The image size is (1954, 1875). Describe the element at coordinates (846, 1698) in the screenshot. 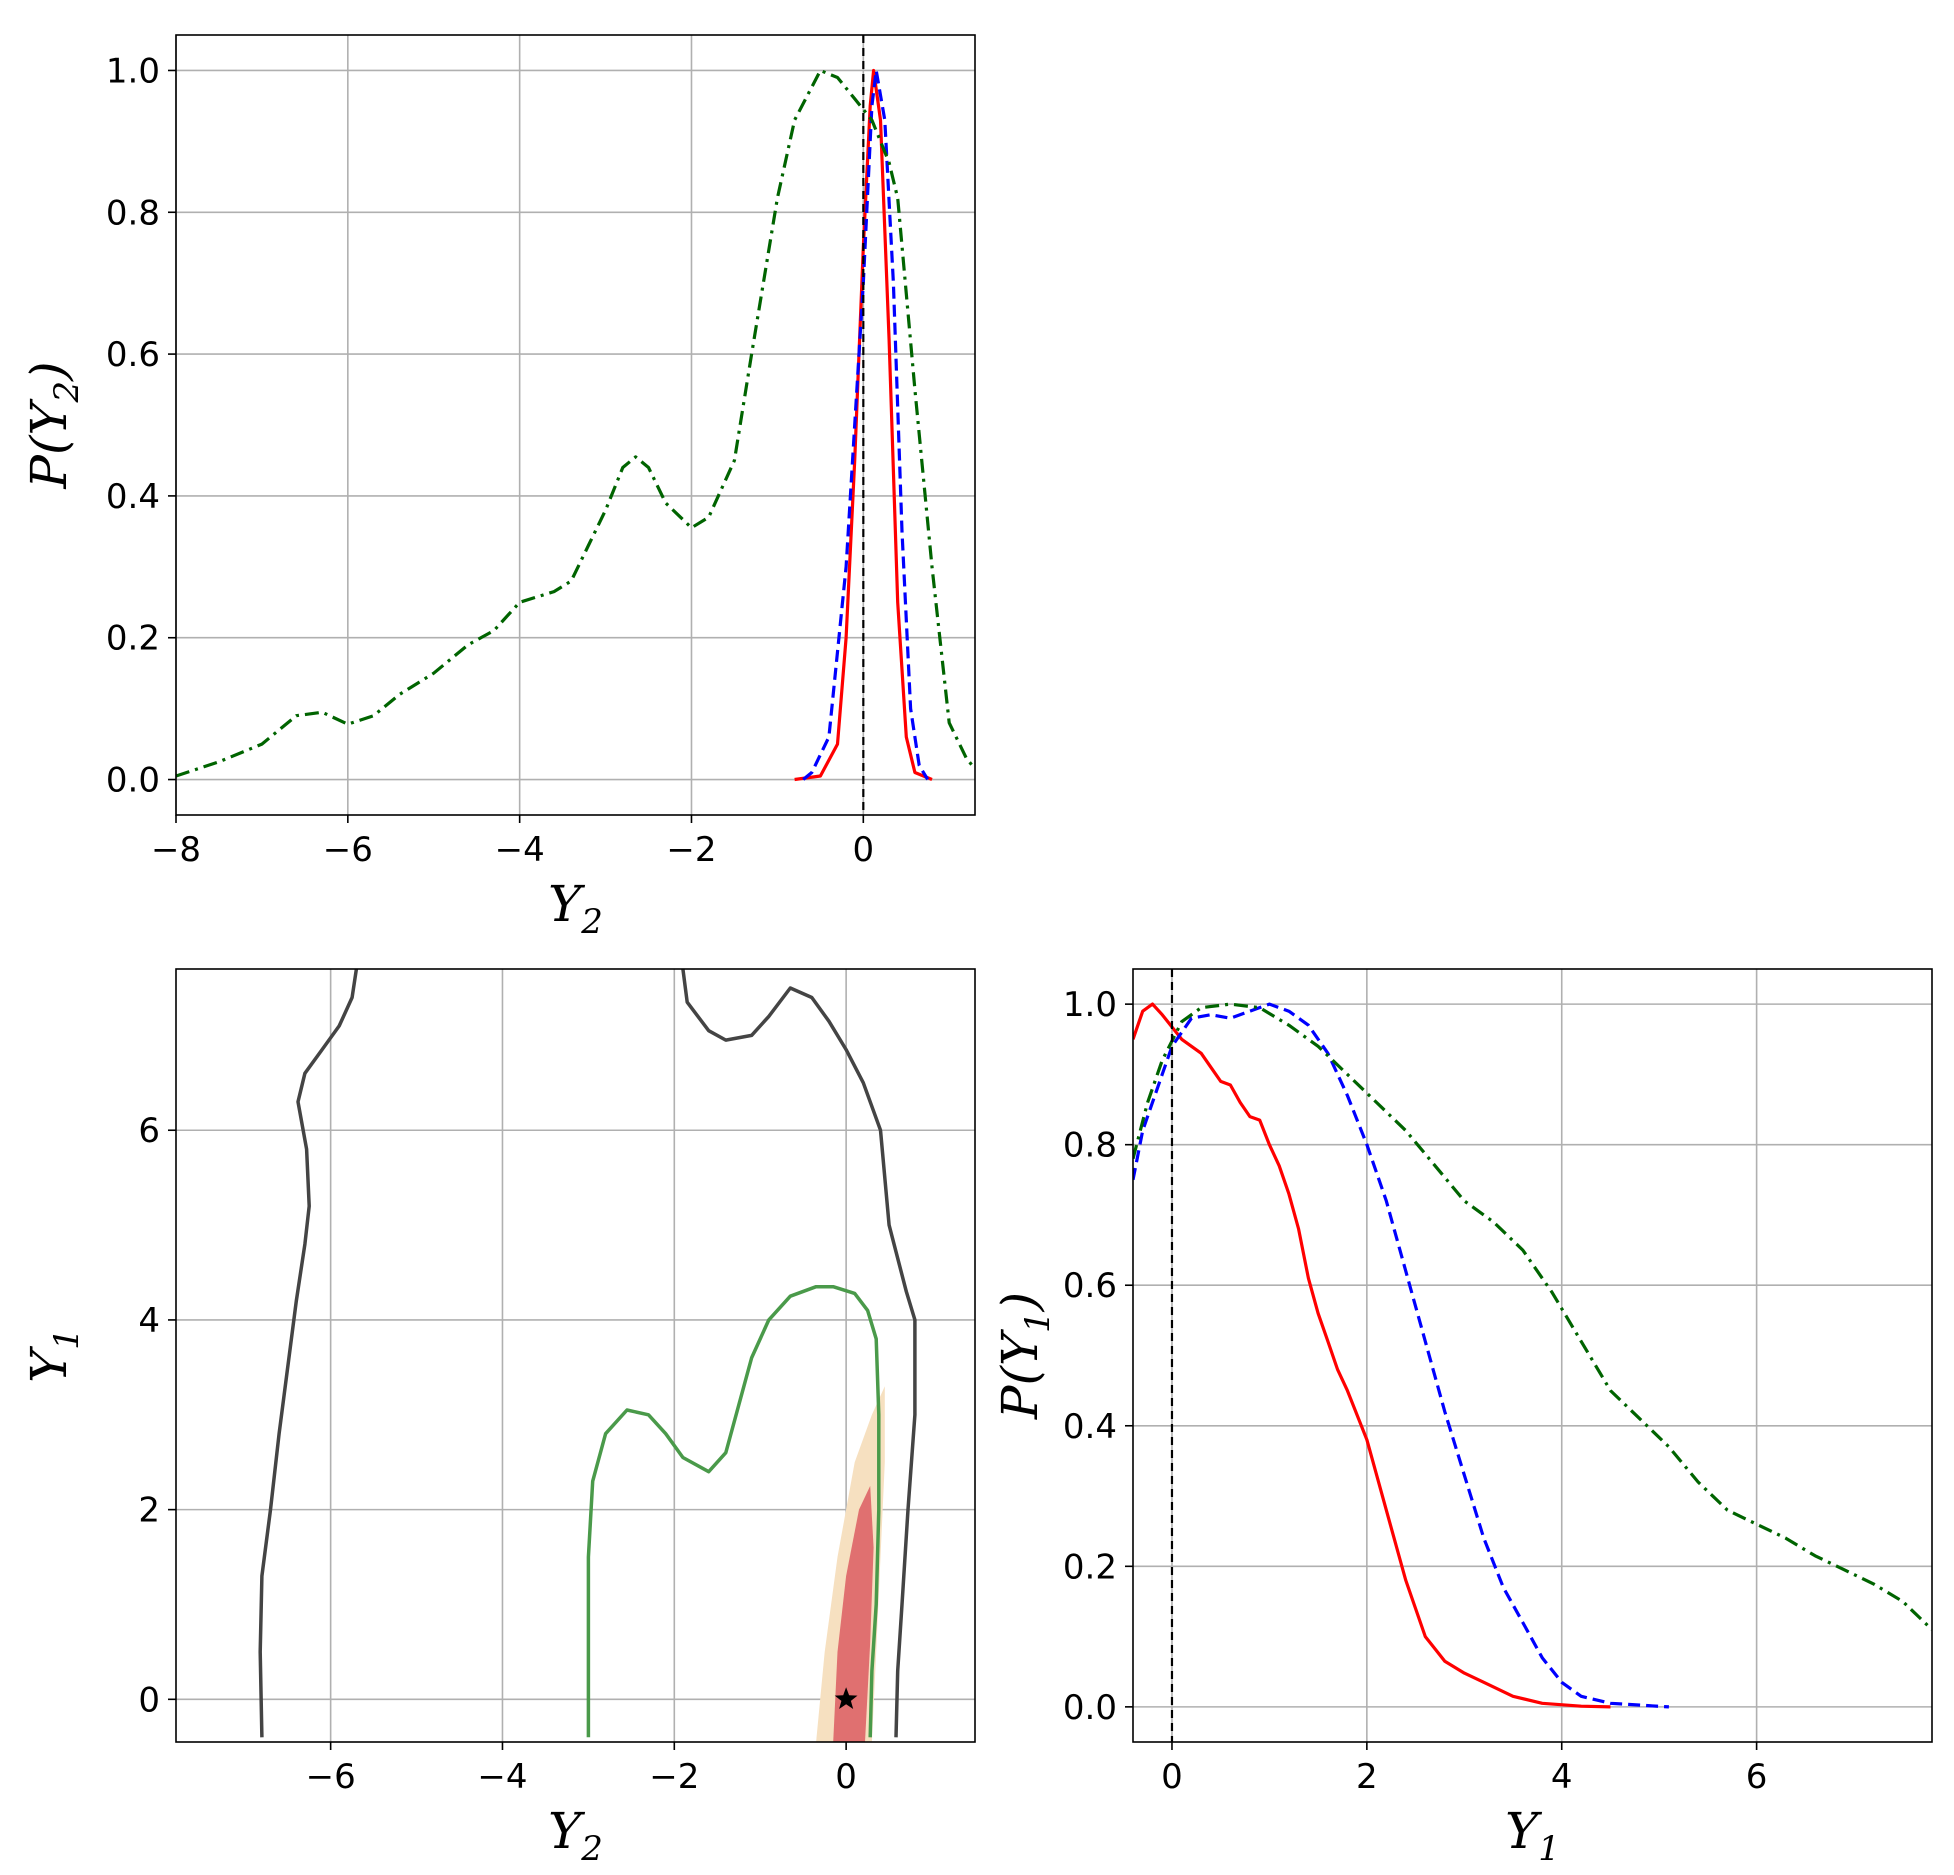

I see `truth-star-marker` at that location.